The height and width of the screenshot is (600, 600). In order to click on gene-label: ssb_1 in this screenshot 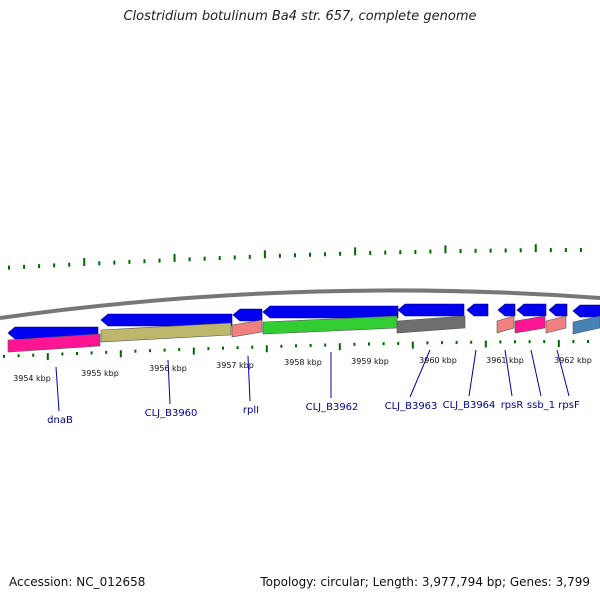, I will do `click(541, 405)`.